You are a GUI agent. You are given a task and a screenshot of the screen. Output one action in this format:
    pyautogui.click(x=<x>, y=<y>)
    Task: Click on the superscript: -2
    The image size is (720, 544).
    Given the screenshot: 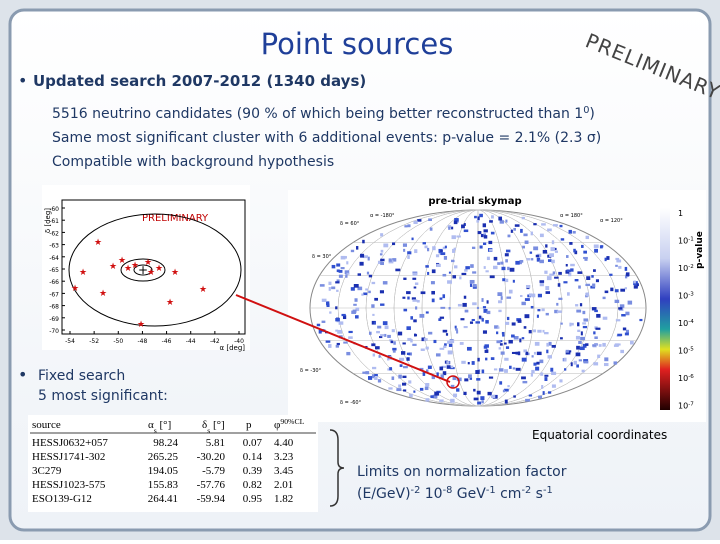 What is the action you would take?
    pyautogui.click(x=416, y=490)
    